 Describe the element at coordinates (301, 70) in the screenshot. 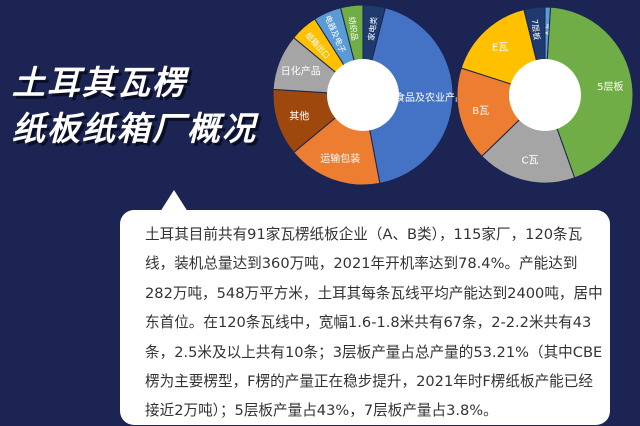

I see `slice-label: 日化产品` at that location.